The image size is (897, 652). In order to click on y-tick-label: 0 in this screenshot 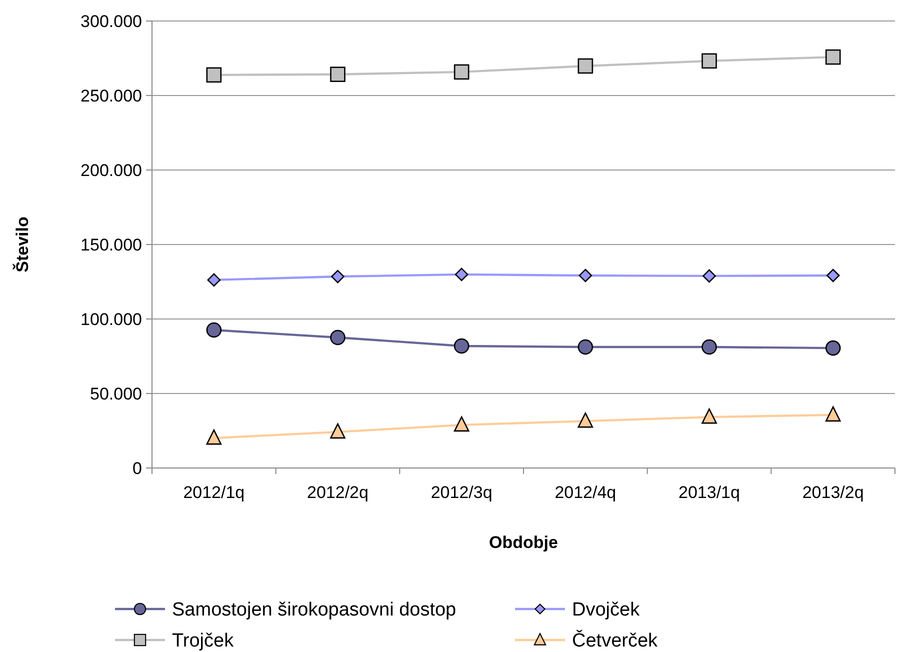, I will do `click(137, 468)`.